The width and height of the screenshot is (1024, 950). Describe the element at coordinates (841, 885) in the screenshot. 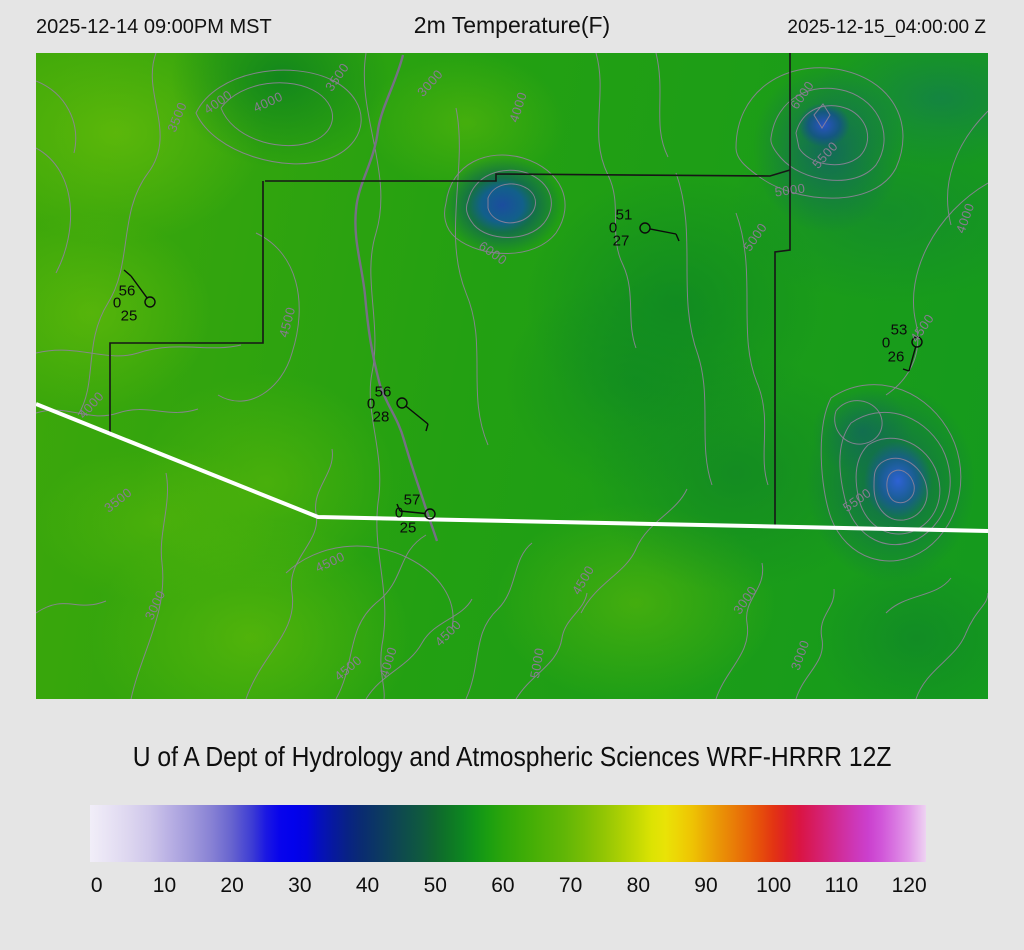

I see `colorbar-tick-label: 110` at that location.